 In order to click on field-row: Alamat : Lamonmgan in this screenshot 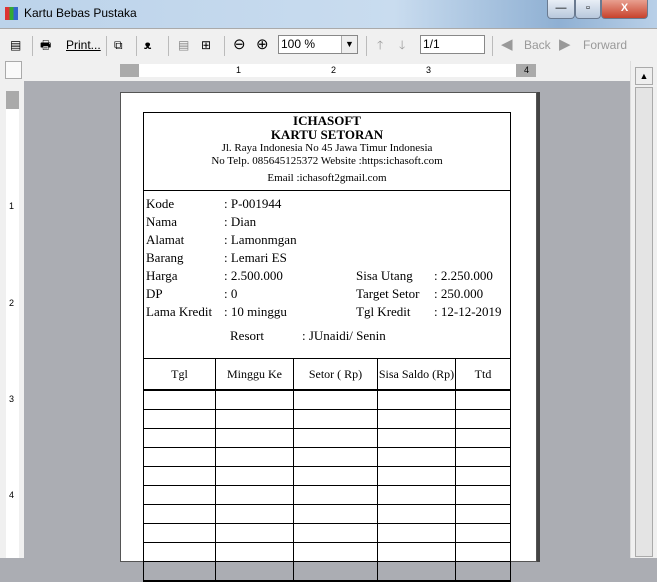, I will do `click(221, 240)`.